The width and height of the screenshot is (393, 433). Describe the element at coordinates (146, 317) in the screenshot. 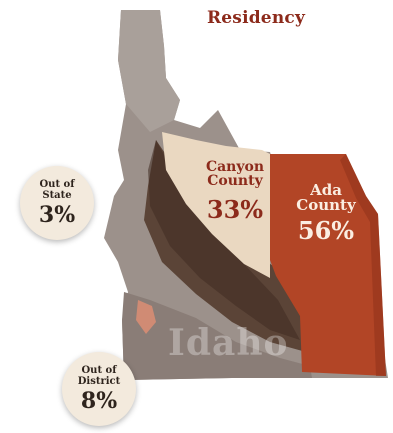

I see `out-of-district-area` at that location.